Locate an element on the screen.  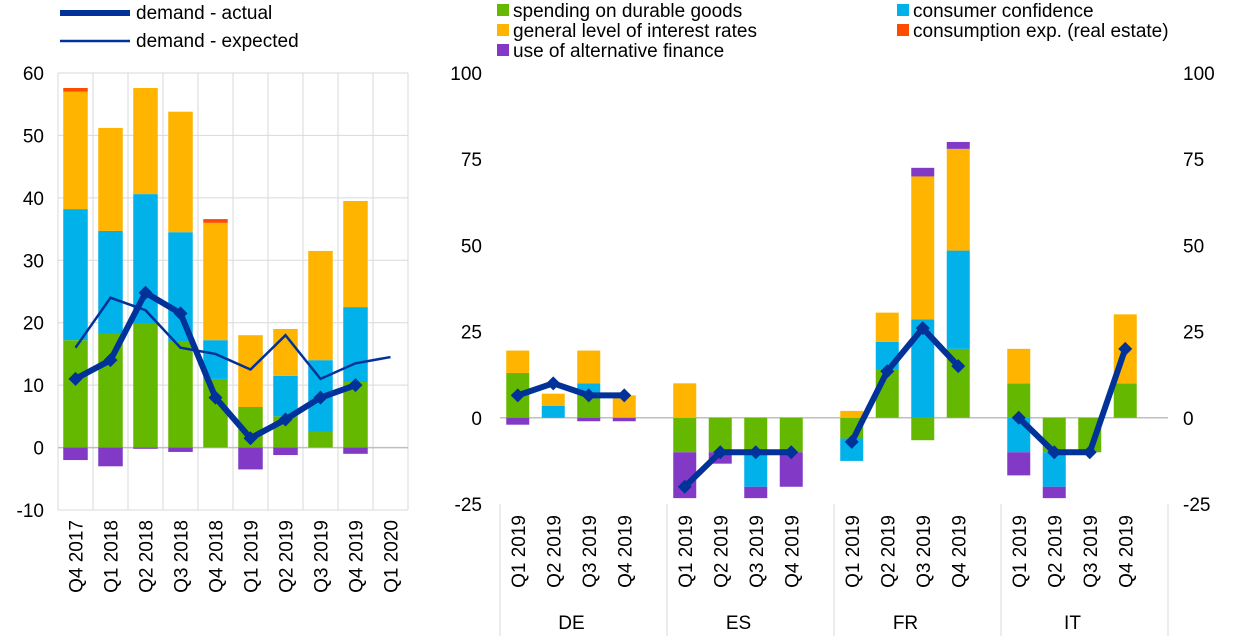
legend-item-demand-expected: demand - expected is located at coordinates (179, 41).